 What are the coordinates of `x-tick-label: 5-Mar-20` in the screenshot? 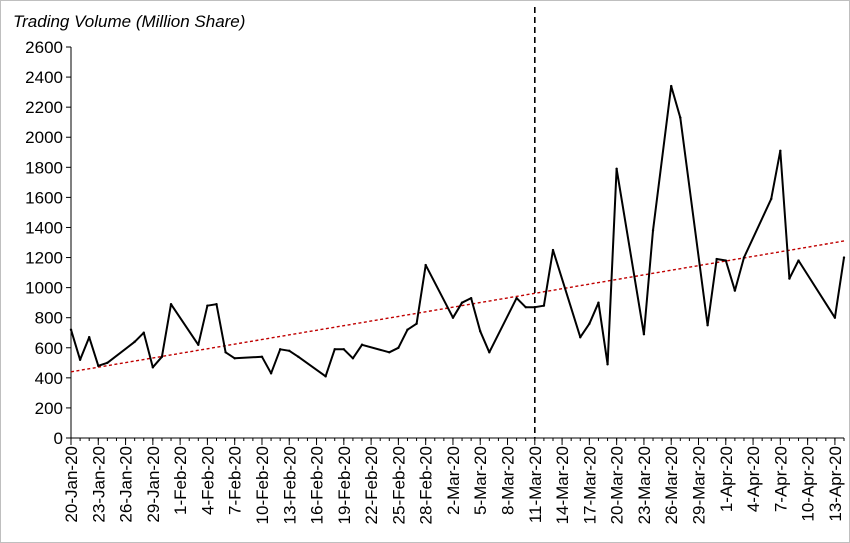 It's located at (480, 480).